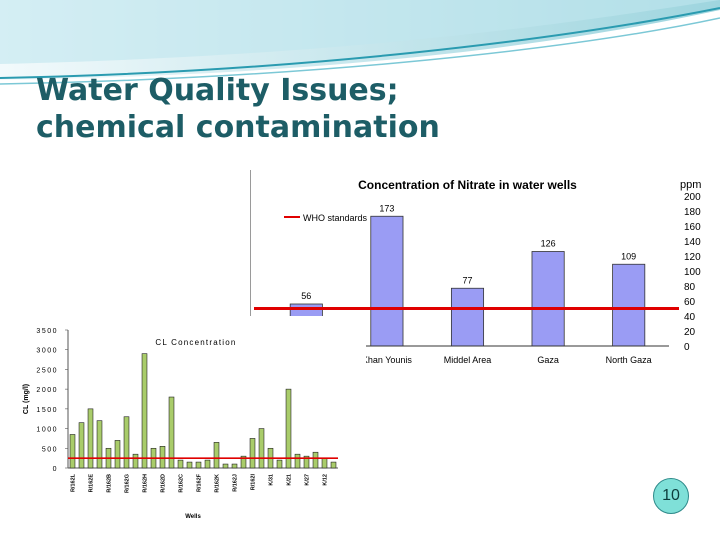 The width and height of the screenshot is (720, 540). What do you see at coordinates (467, 185) in the screenshot?
I see `nitrate-chart-title: Concentration of Nitrate in water wells` at bounding box center [467, 185].